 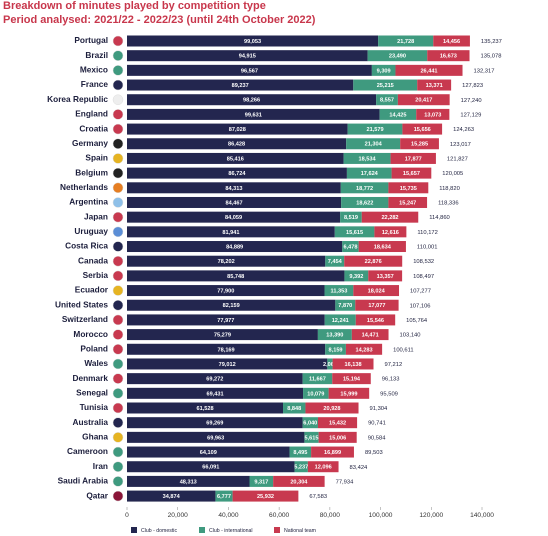 I want to click on category-label: Uruguay, so click(x=91, y=231).